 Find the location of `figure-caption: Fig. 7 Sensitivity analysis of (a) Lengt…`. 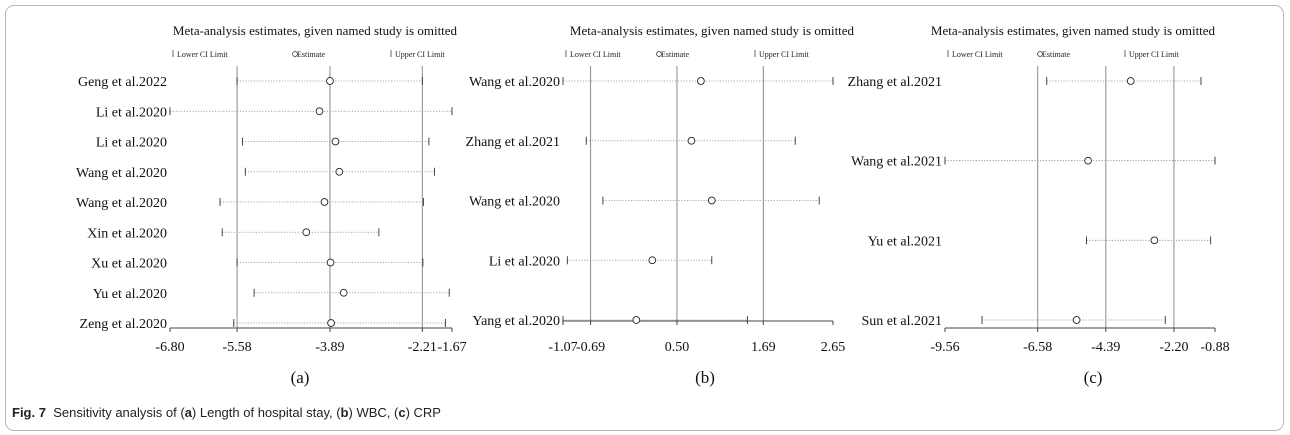

figure-caption: Fig. 7 Sensitivity analysis of (a) Lengt… is located at coordinates (226, 412).